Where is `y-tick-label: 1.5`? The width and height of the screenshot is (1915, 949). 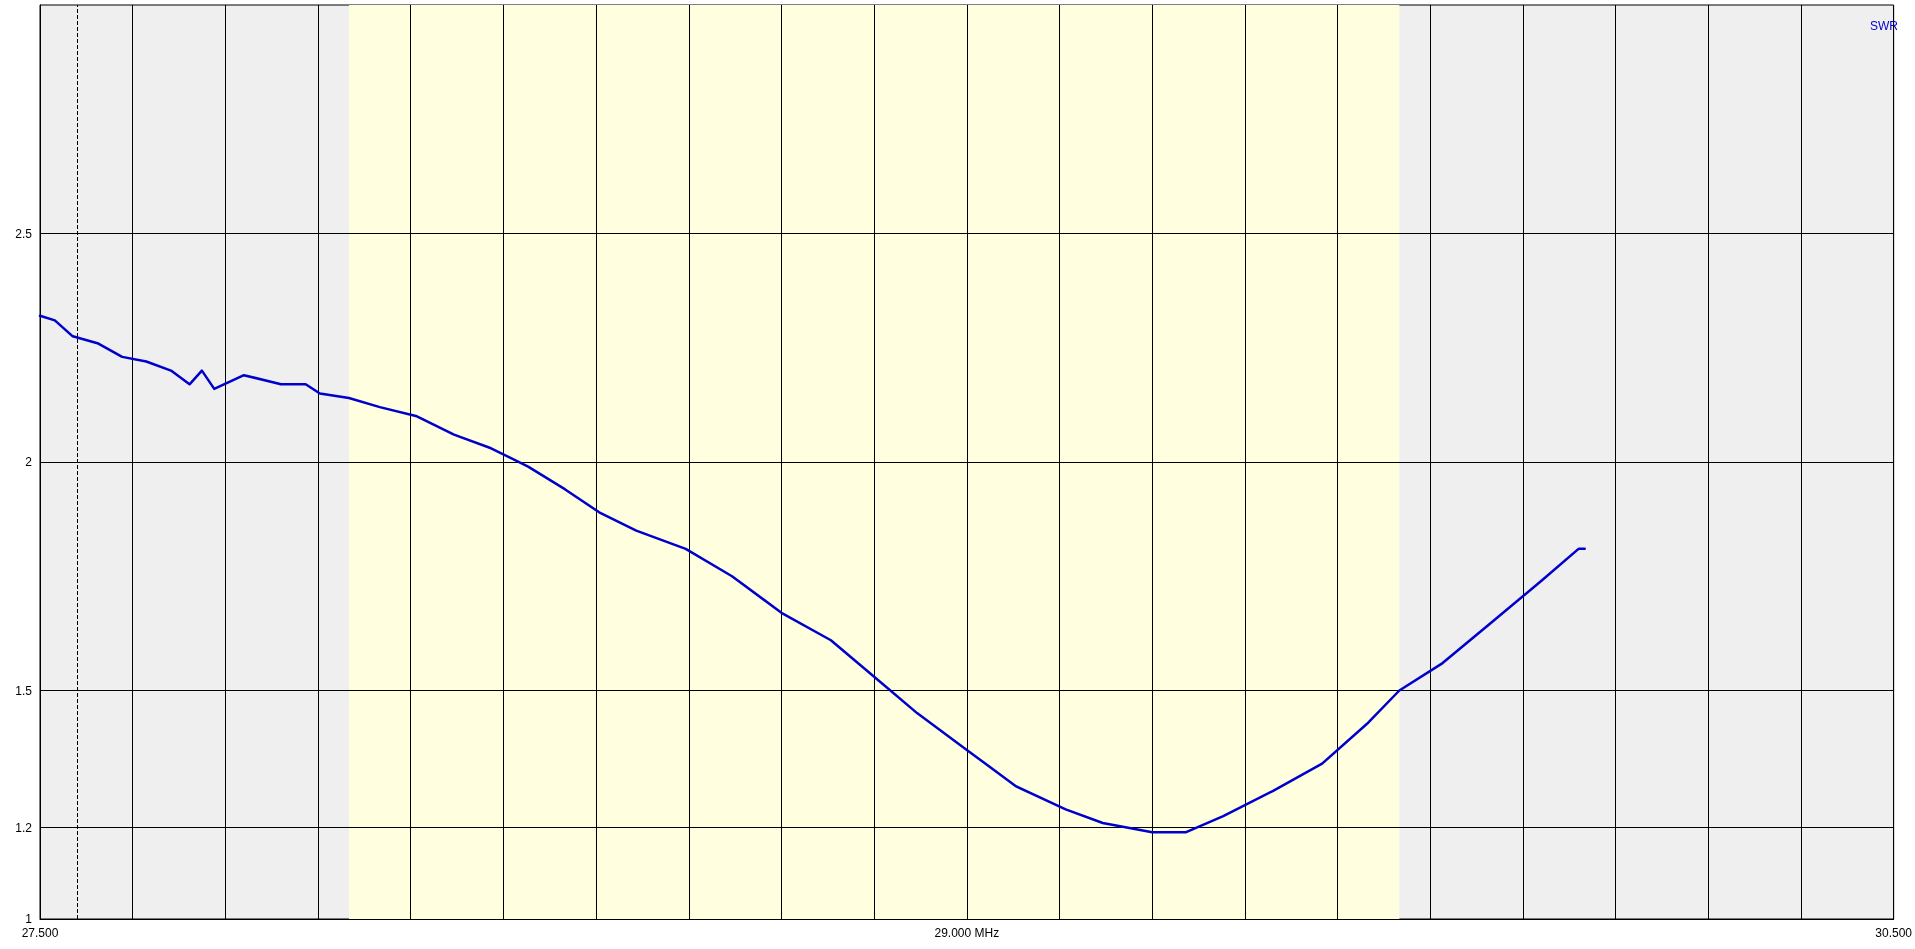 y-tick-label: 1.5 is located at coordinates (24, 690).